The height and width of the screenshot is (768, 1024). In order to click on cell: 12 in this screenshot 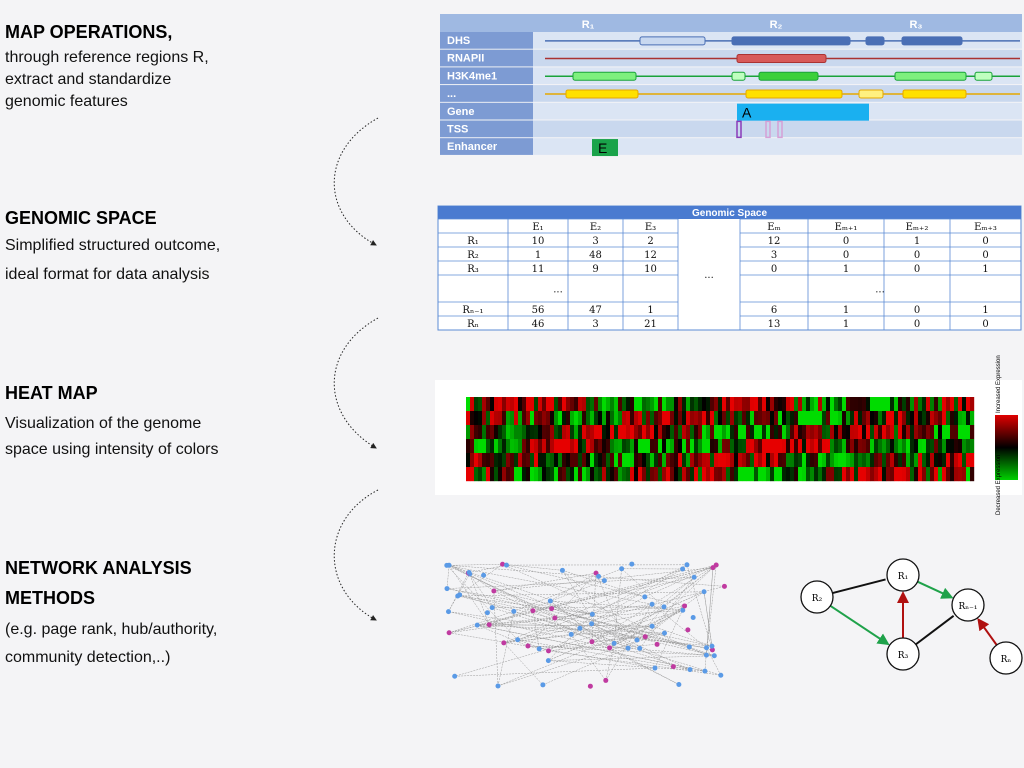, I will do `click(774, 241)`.